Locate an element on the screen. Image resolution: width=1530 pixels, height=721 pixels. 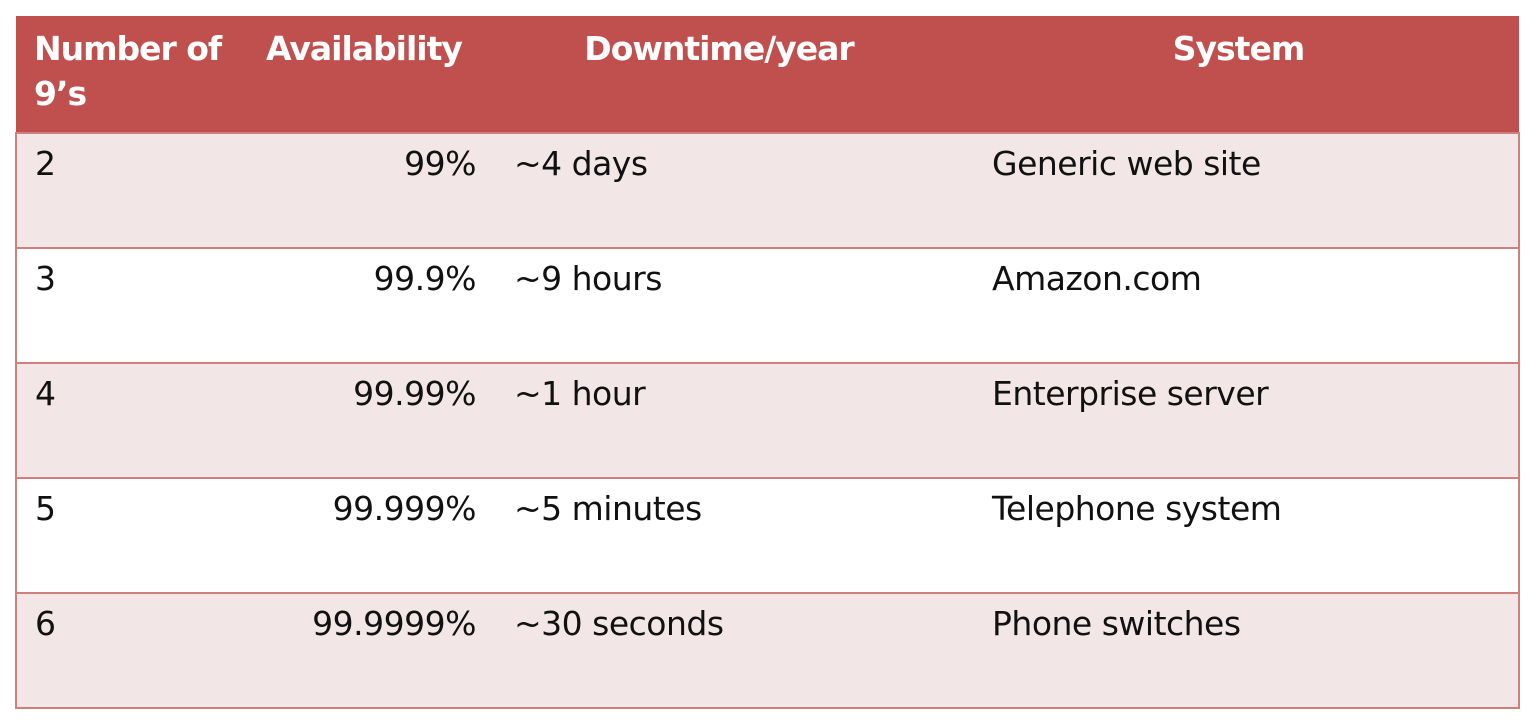
cell-nines: 6 is located at coordinates (131, 650).